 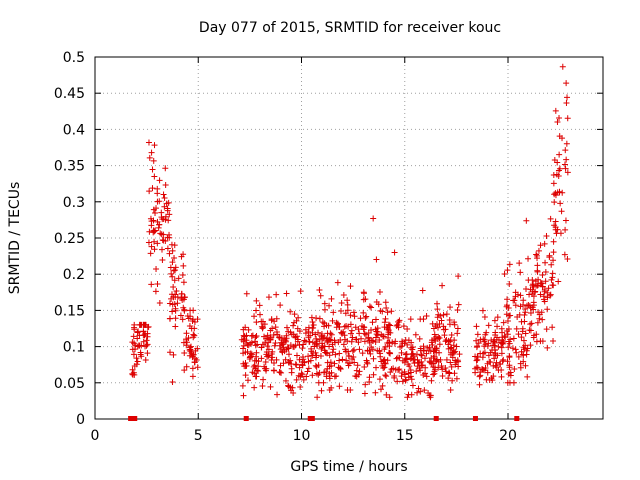 What do you see at coordinates (69, 94) in the screenshot?
I see `y-tick-label: 0.45` at bounding box center [69, 94].